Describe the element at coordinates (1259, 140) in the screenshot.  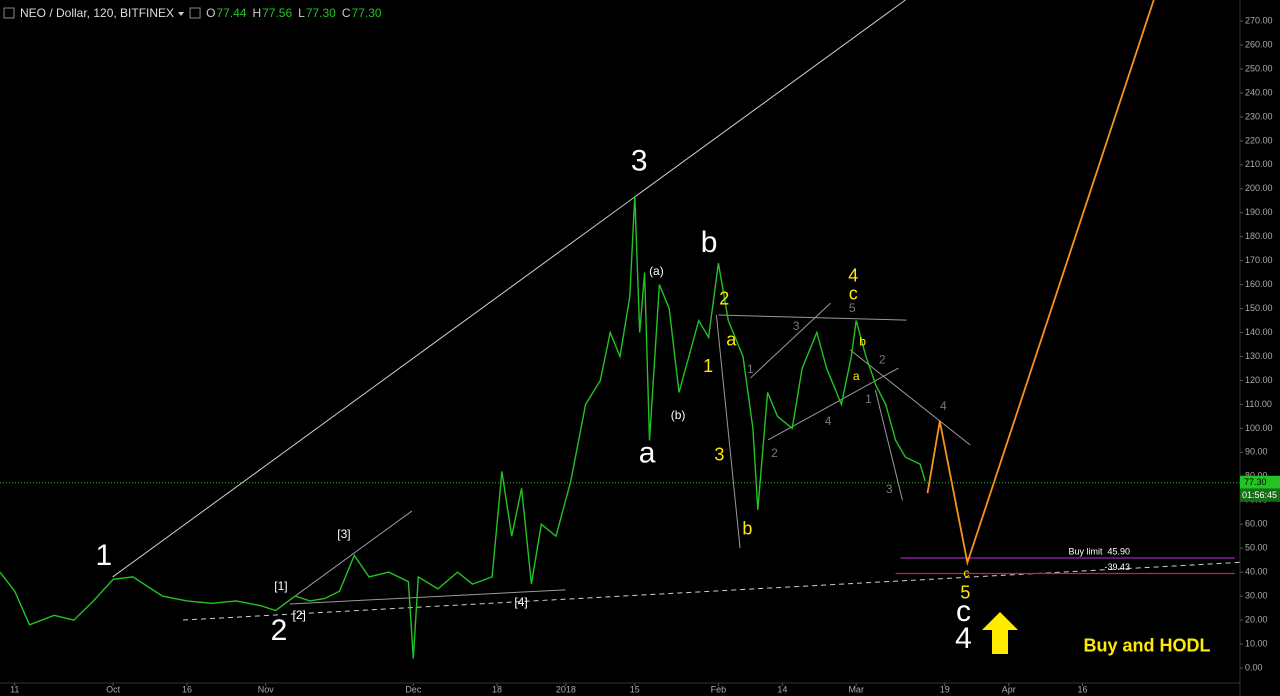
I see `y-tick-label: 220.00` at that location.